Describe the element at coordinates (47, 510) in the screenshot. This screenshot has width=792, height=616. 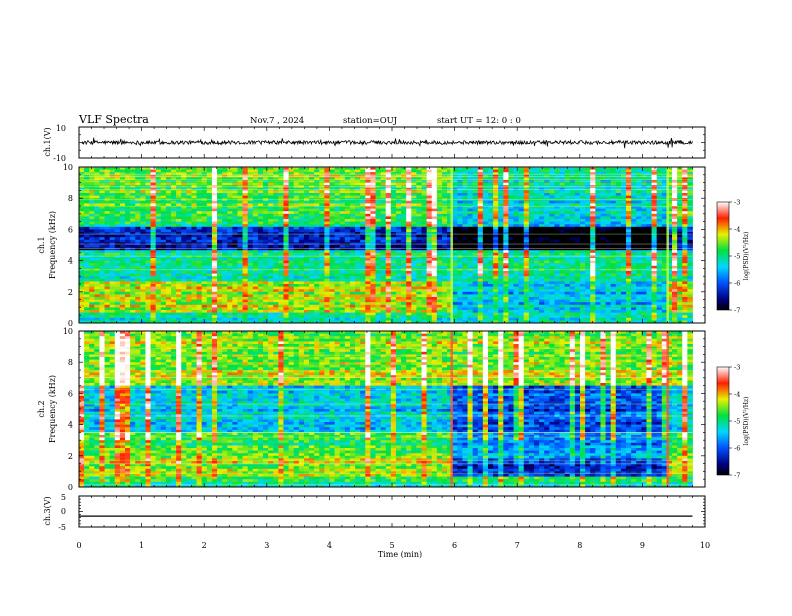
I see `ch3-ylabel: ch.3(V)` at that location.